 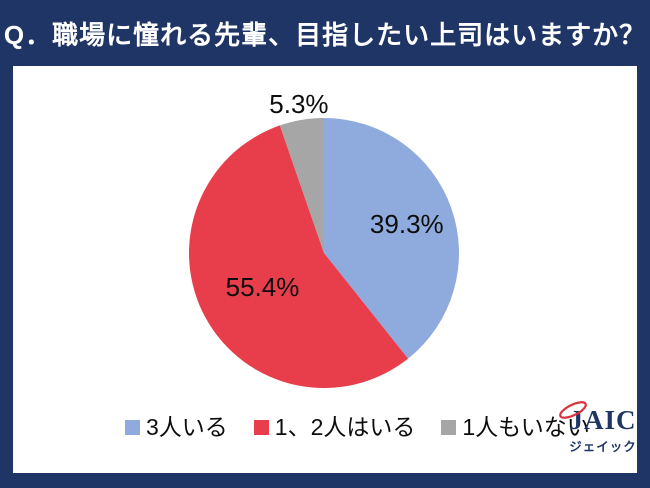 I want to click on legend-item-1-or-2: 1、2人はいる, so click(x=334, y=426).